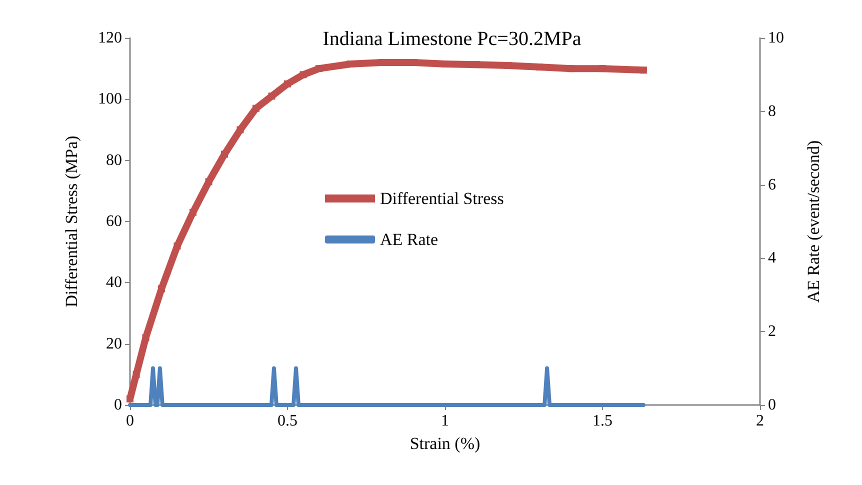 The height and width of the screenshot is (485, 862). I want to click on y-tick-label: 40, so click(114, 283).